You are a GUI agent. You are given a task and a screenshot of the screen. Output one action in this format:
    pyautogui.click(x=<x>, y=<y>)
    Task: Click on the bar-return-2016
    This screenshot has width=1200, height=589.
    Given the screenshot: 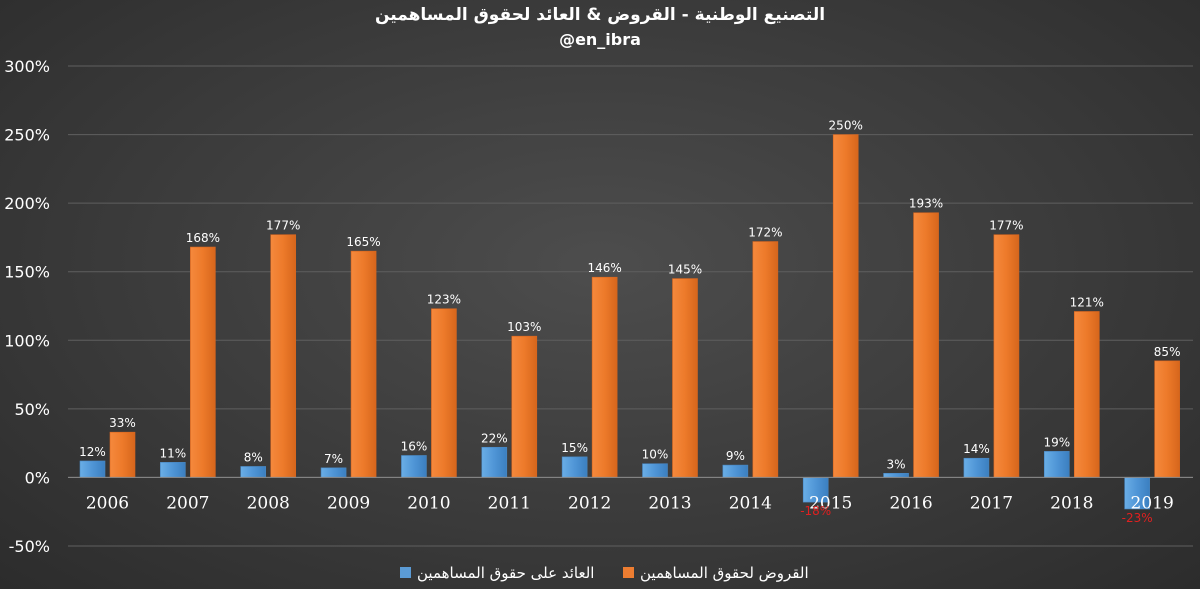 What is the action you would take?
    pyautogui.click(x=896, y=475)
    